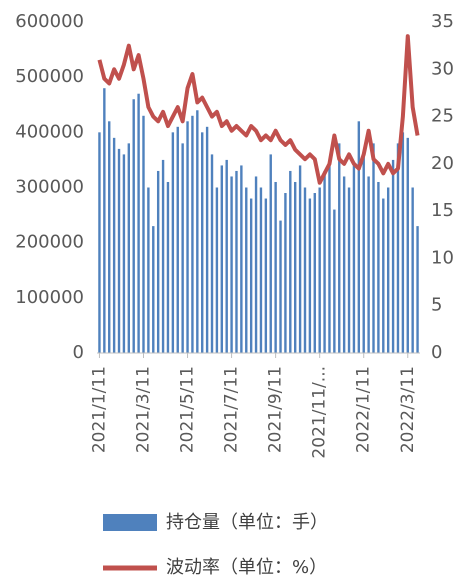  Describe the element at coordinates (99, 409) in the screenshot. I see `x-tick-label: 2021/1/11` at that location.